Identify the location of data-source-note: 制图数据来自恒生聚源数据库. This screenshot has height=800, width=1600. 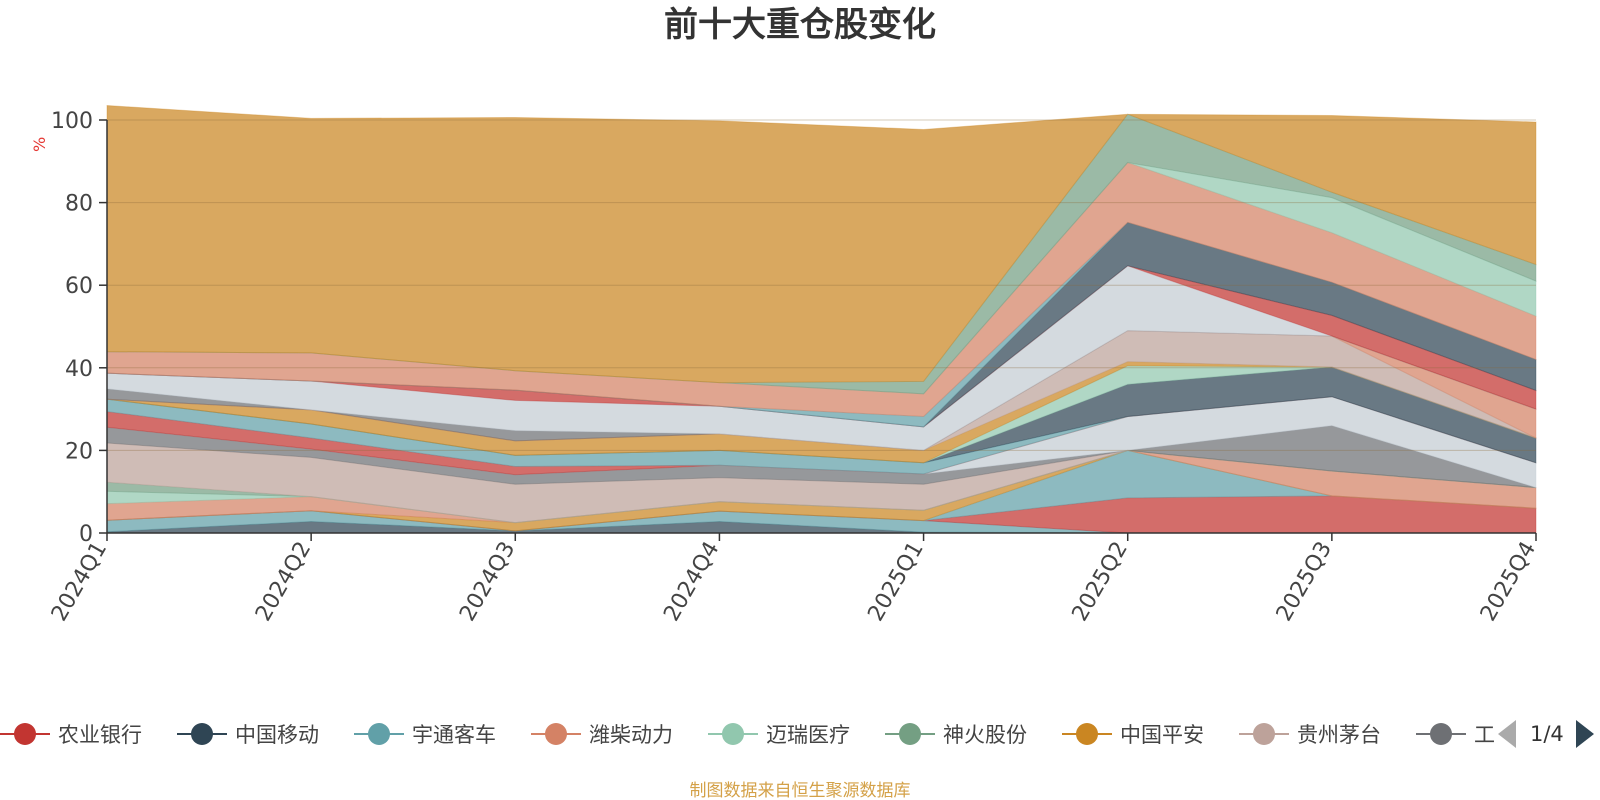
(800, 790).